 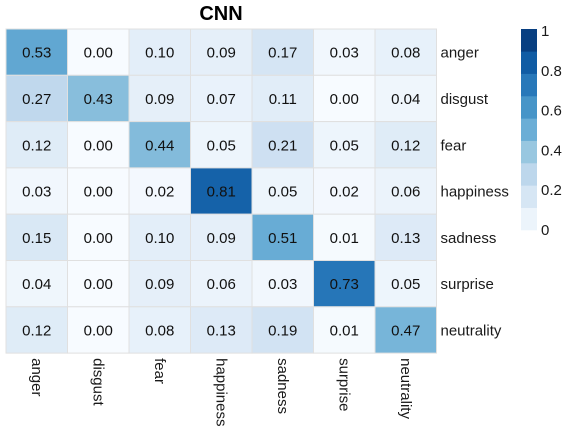 I want to click on cell-value-label: 0.73, so click(x=344, y=284).